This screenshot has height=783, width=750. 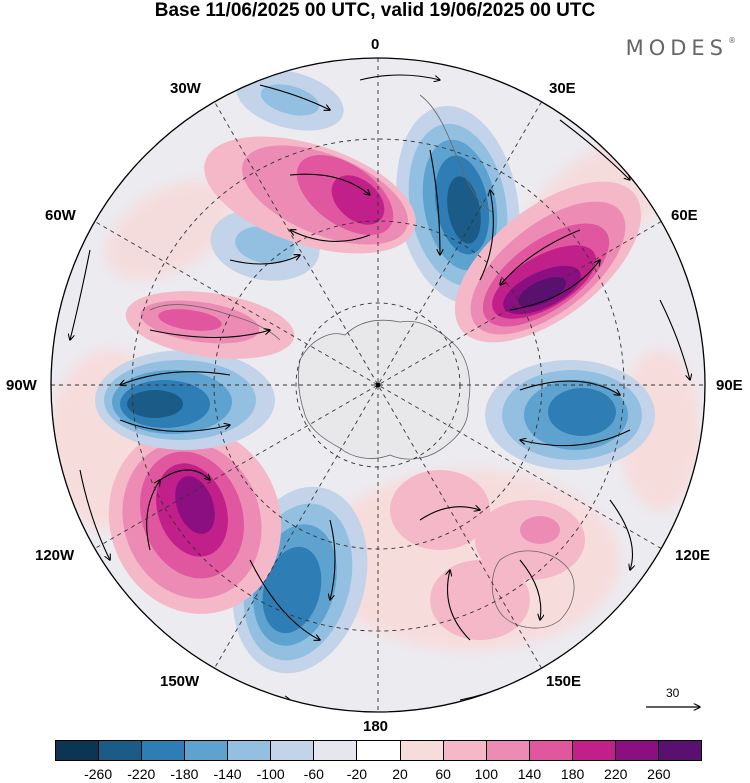 What do you see at coordinates (732, 40) in the screenshot?
I see `brand-registered-mark: ®` at bounding box center [732, 40].